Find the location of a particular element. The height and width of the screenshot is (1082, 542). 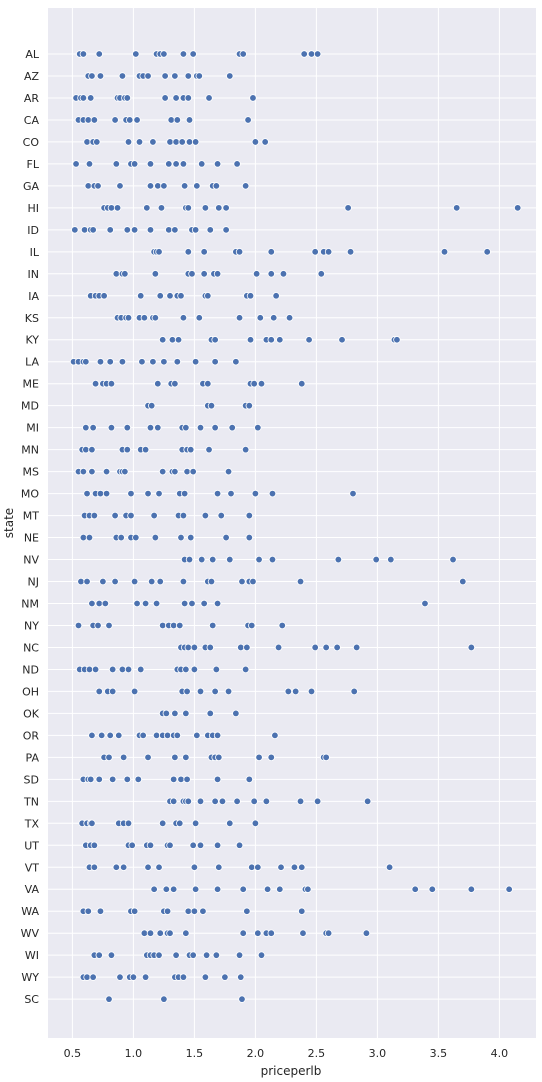

y-tick-label: NY is located at coordinates (31, 625).